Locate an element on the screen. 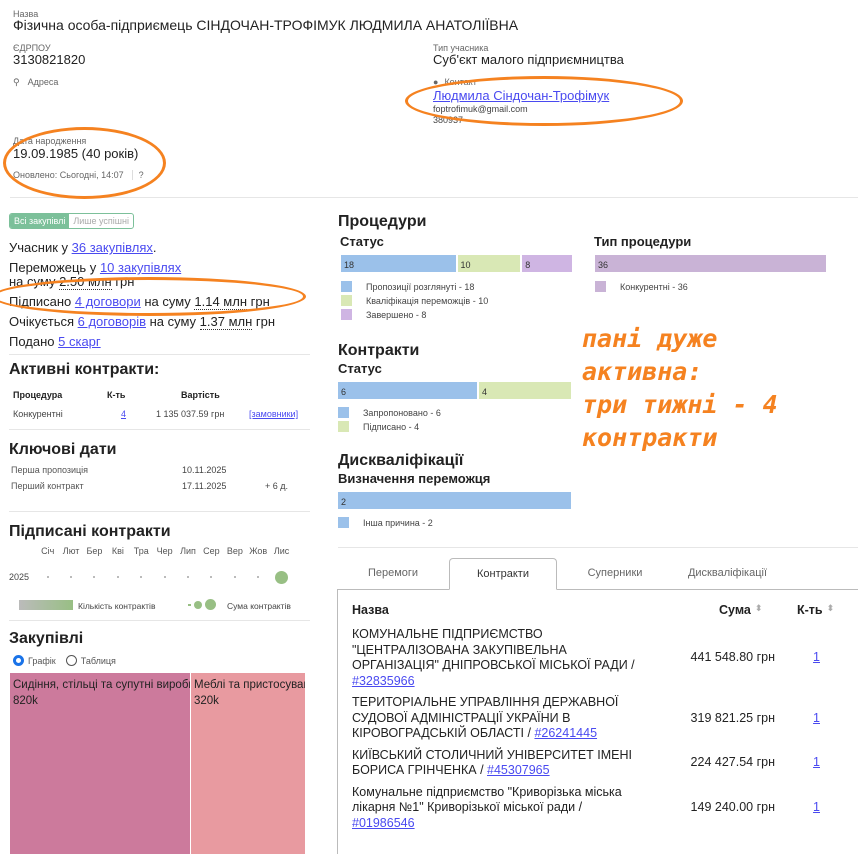 The image size is (858, 854). date-label: Перший контракт is located at coordinates (47, 486).